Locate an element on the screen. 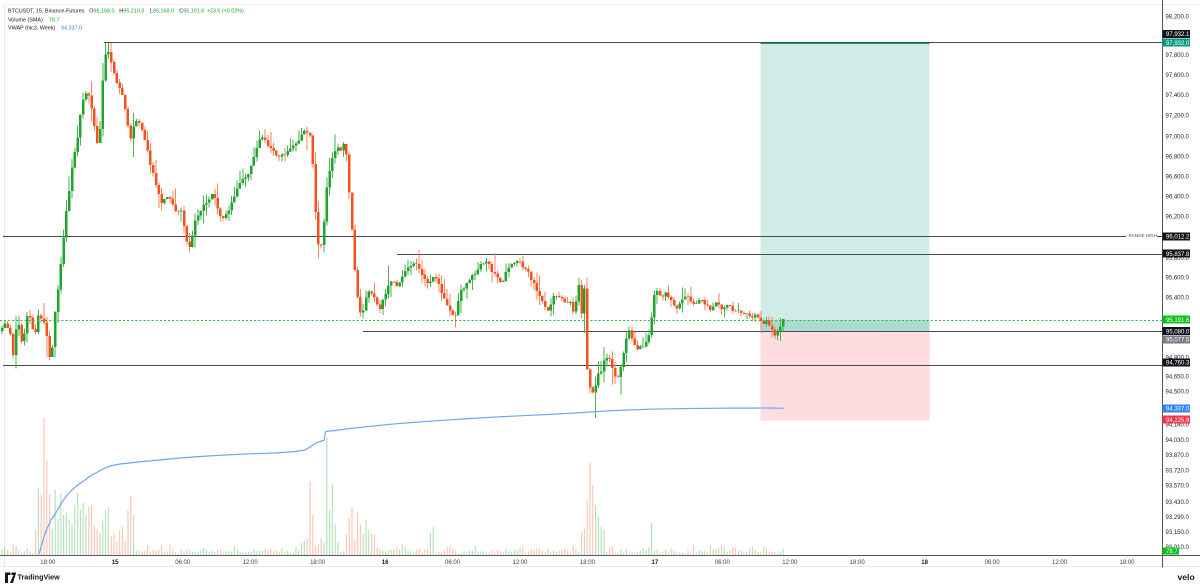  svg-text: 93,150.0 is located at coordinates (1178, 533).